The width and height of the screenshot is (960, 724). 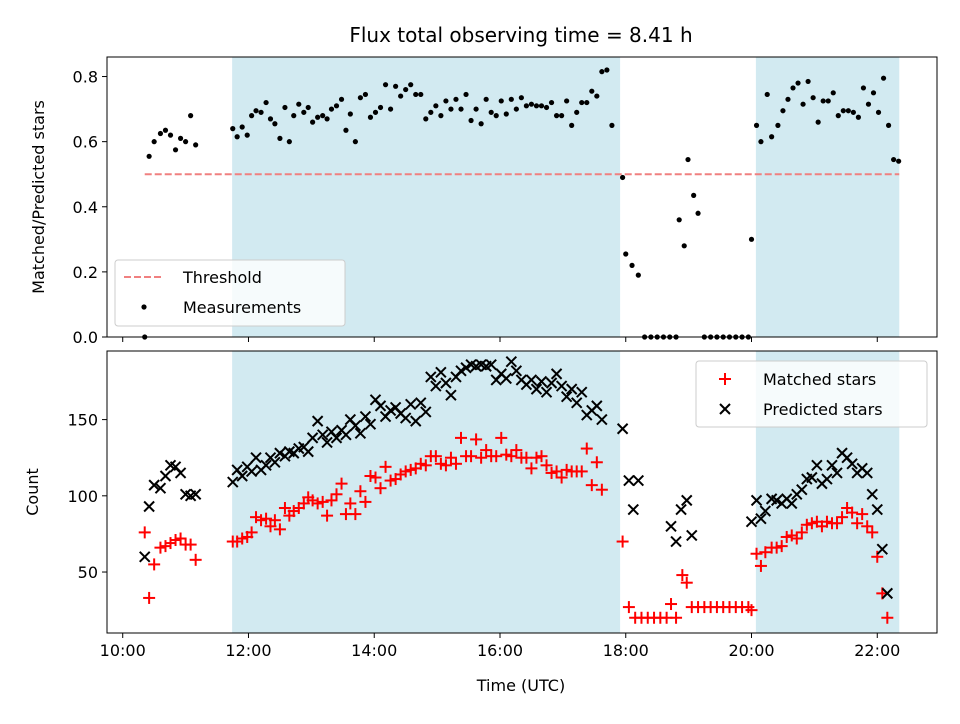 I want to click on ratio-y-tick-label: 0.4, so click(x=85, y=207).